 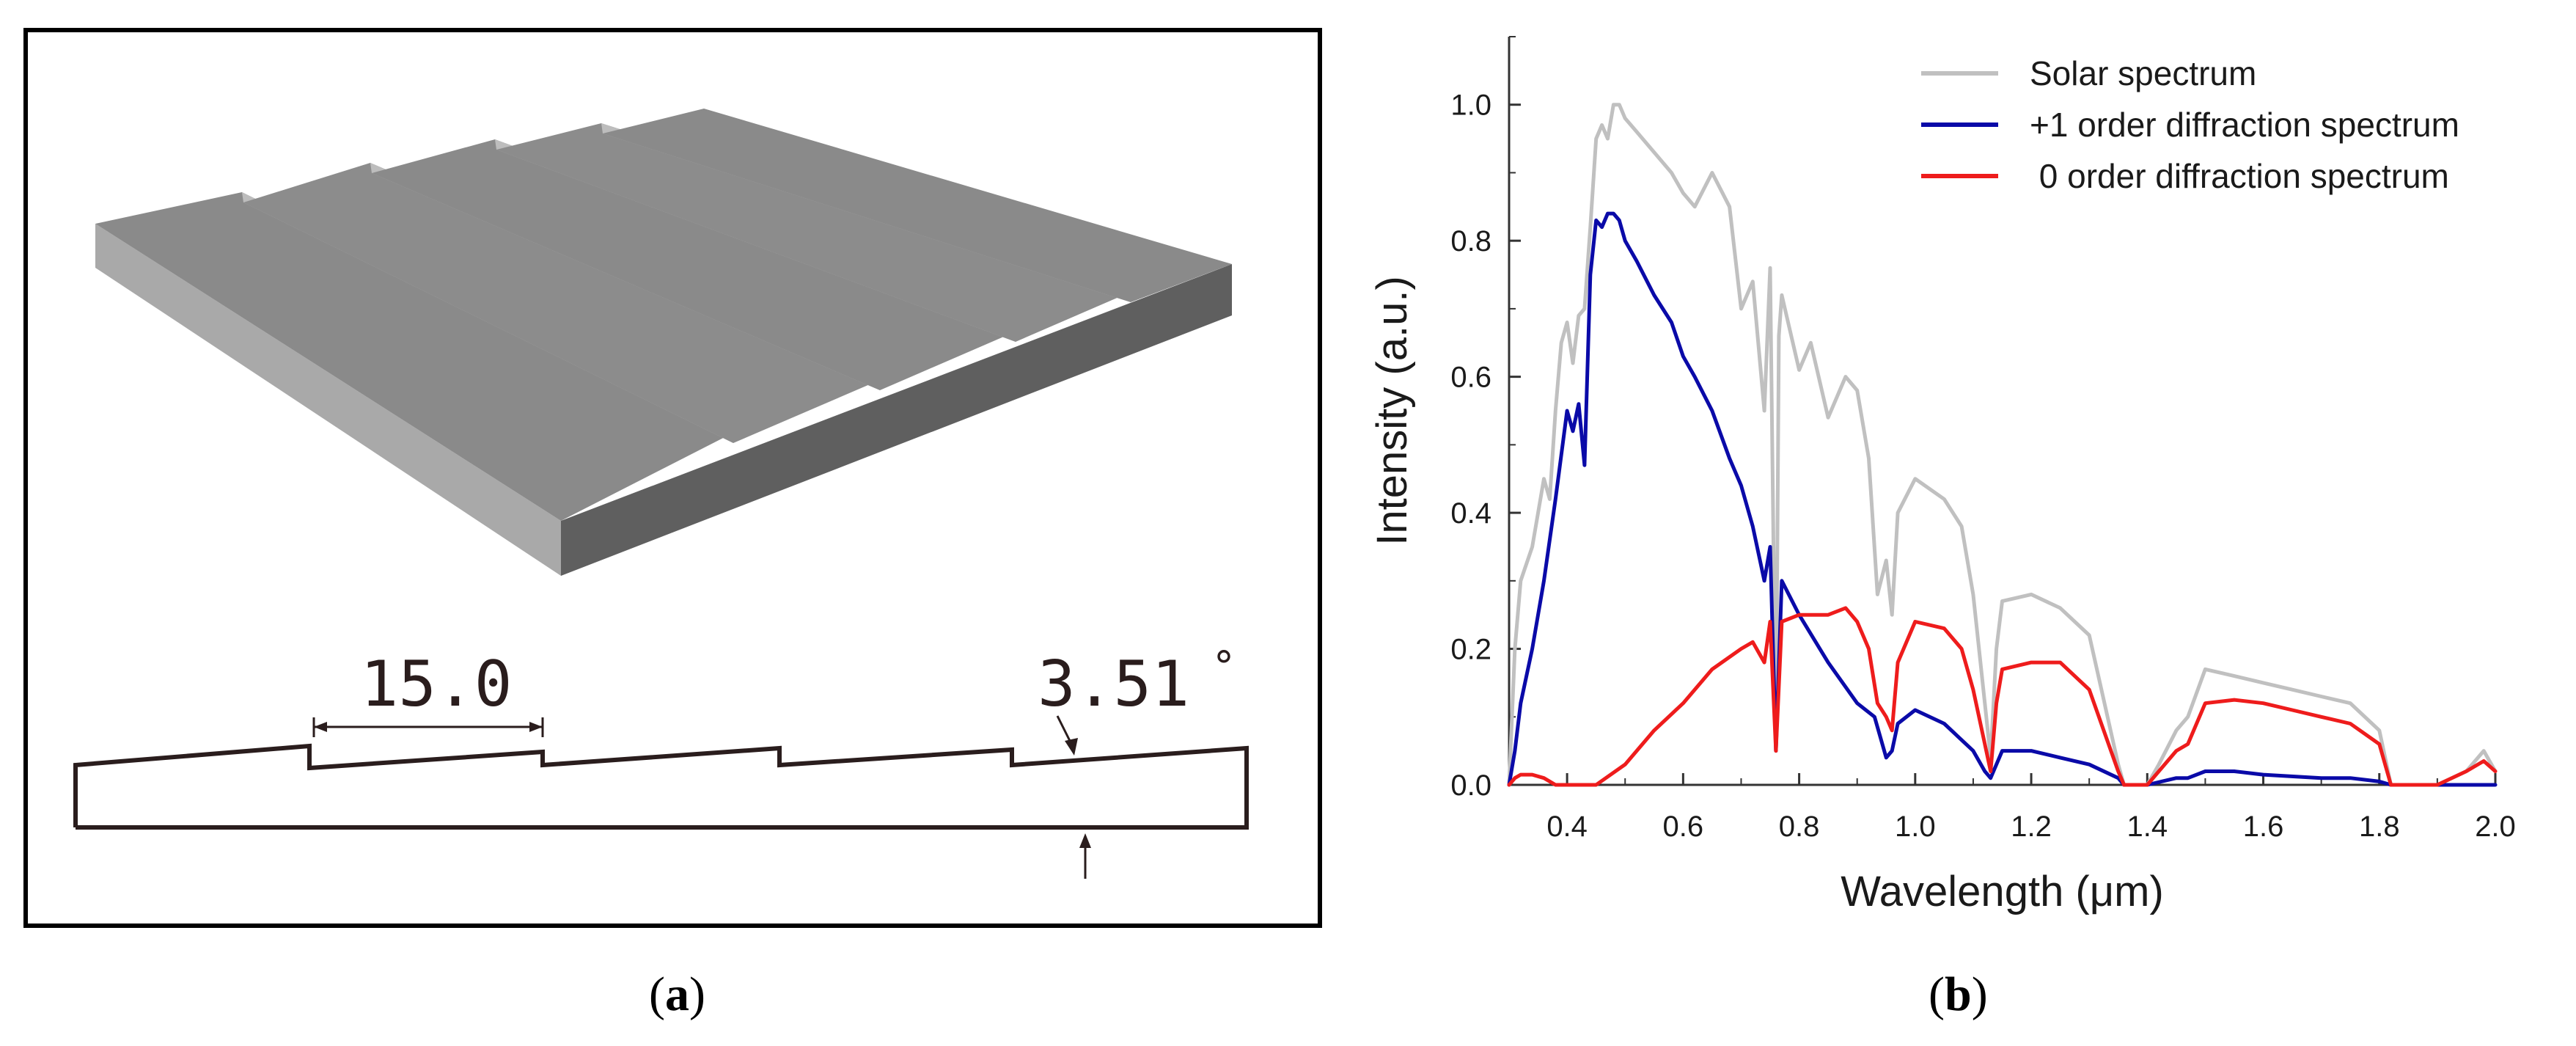 I want to click on y-tick-label: 0.0, so click(x=1471, y=786).